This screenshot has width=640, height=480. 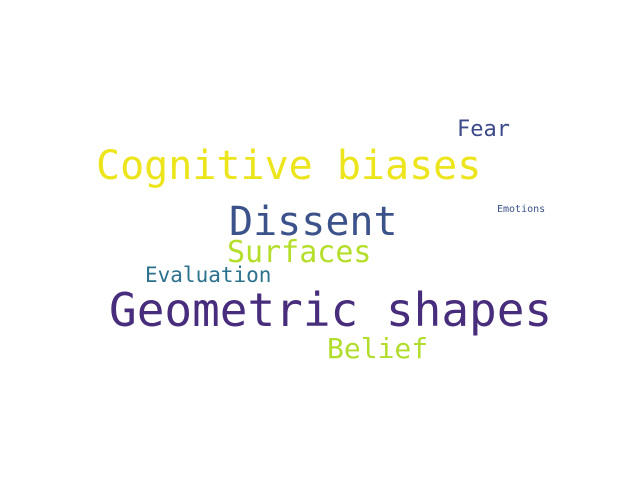 I want to click on word-fear: Fear, so click(x=483, y=129).